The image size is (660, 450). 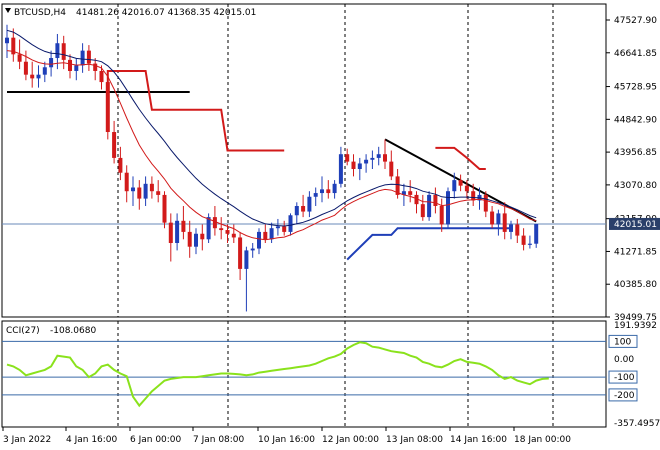 What do you see at coordinates (219, 440) in the screenshot?
I see `time-tick-label: 7 Jan 08:00` at bounding box center [219, 440].